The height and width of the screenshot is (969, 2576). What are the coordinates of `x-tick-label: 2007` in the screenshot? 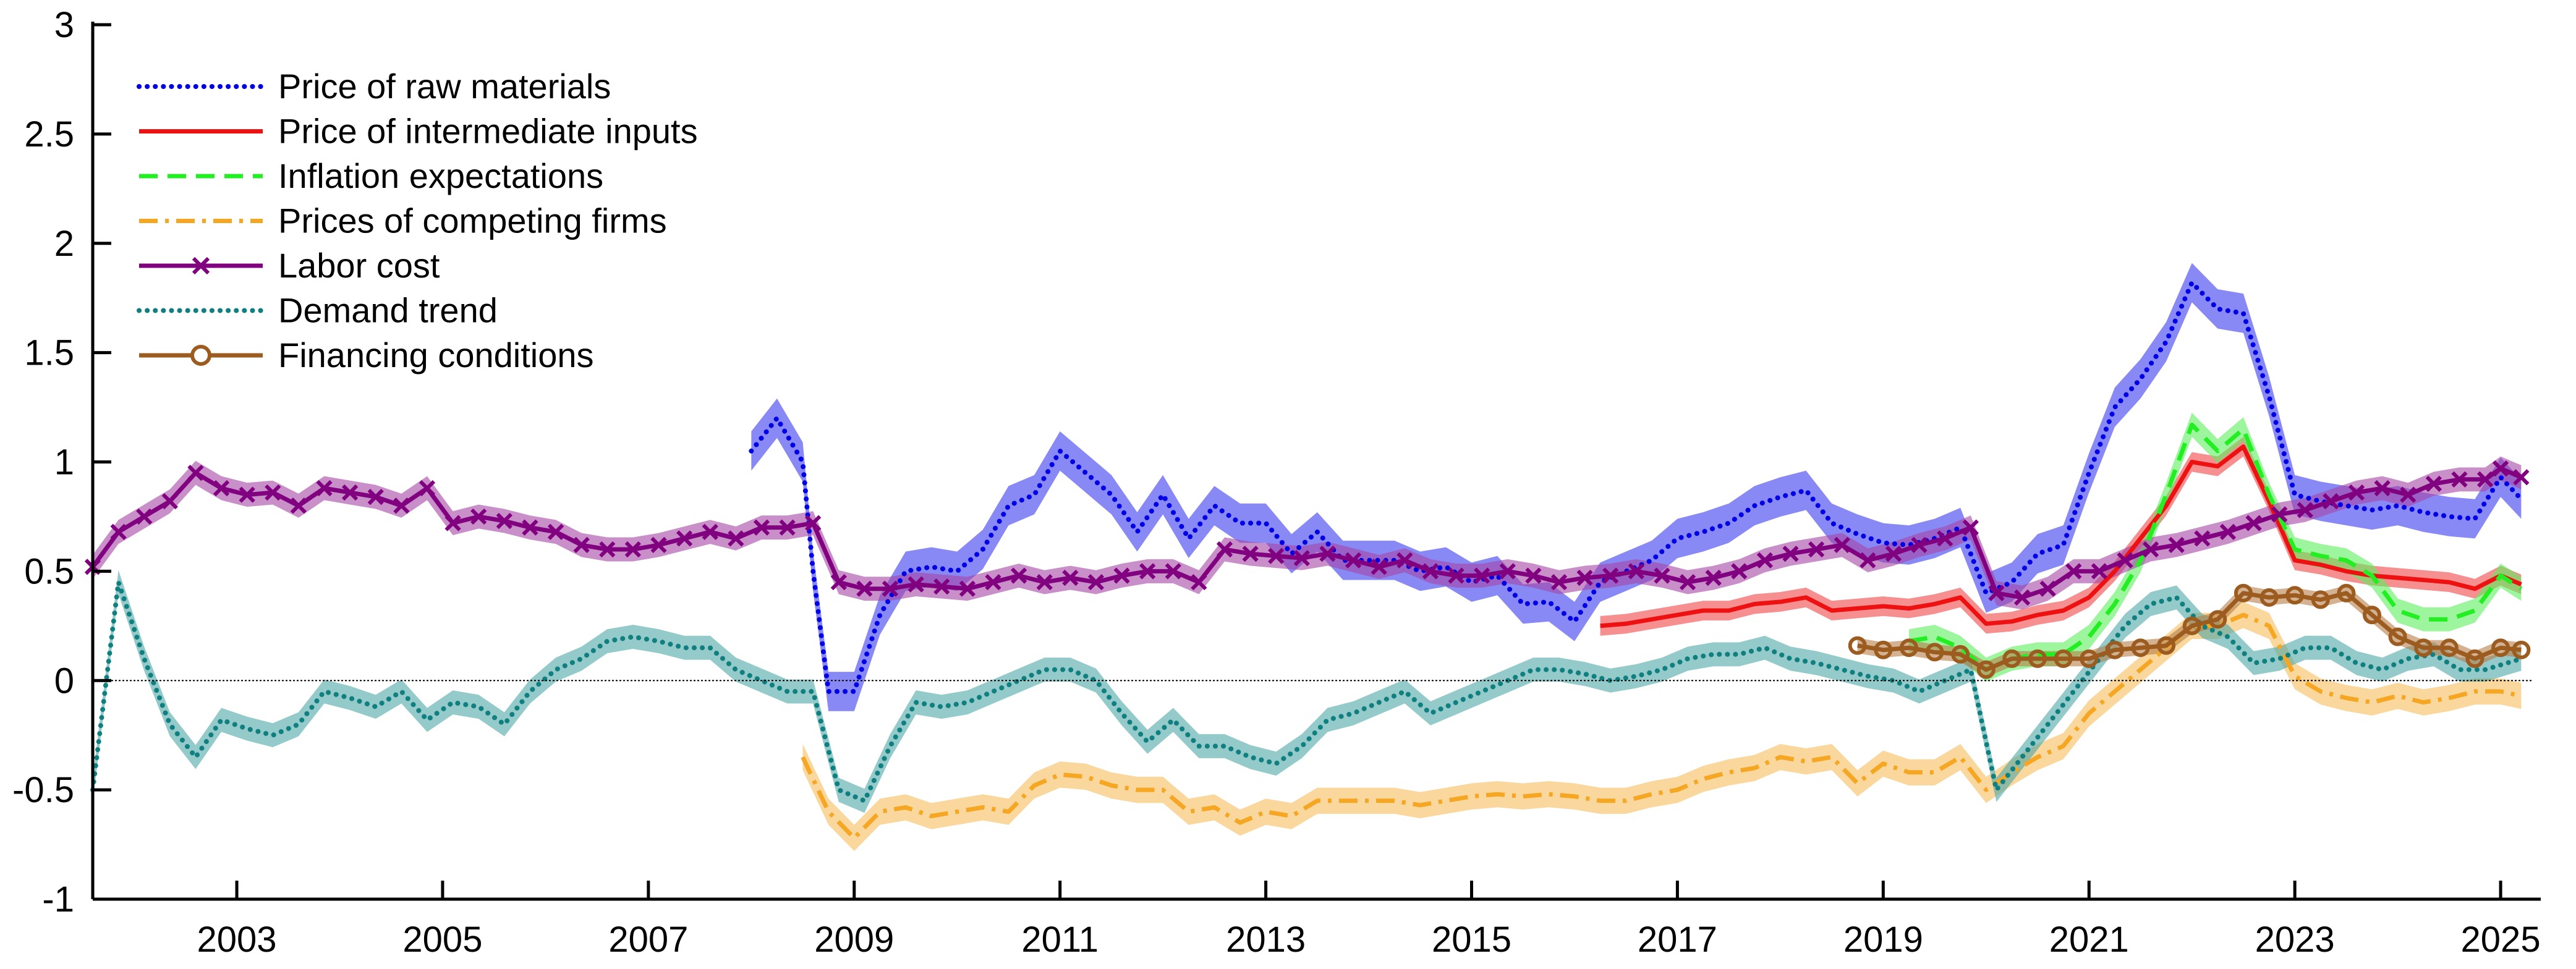 It's located at (648, 940).